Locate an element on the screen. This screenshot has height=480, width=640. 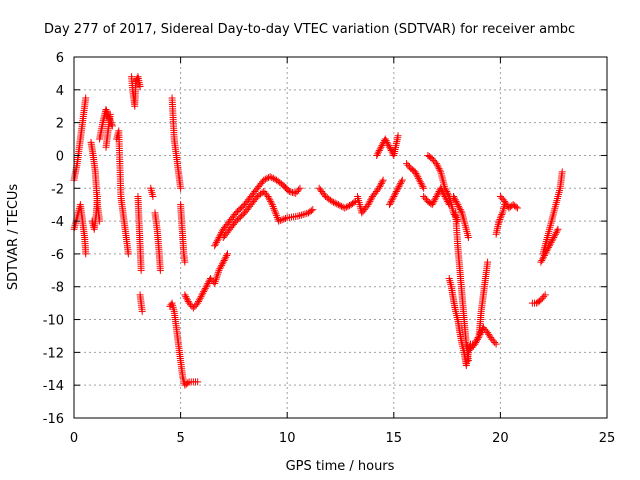
y-tick-label: -4 is located at coordinates (57, 222).